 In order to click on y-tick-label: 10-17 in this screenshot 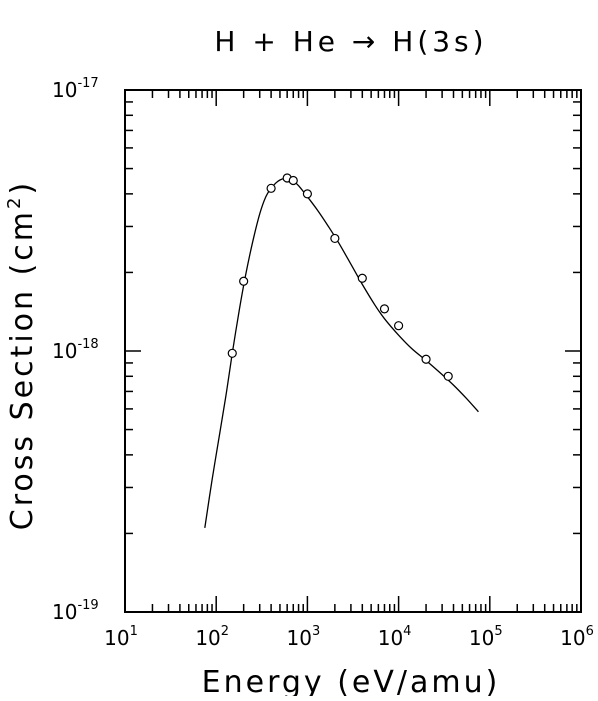, I will do `click(75, 89)`.